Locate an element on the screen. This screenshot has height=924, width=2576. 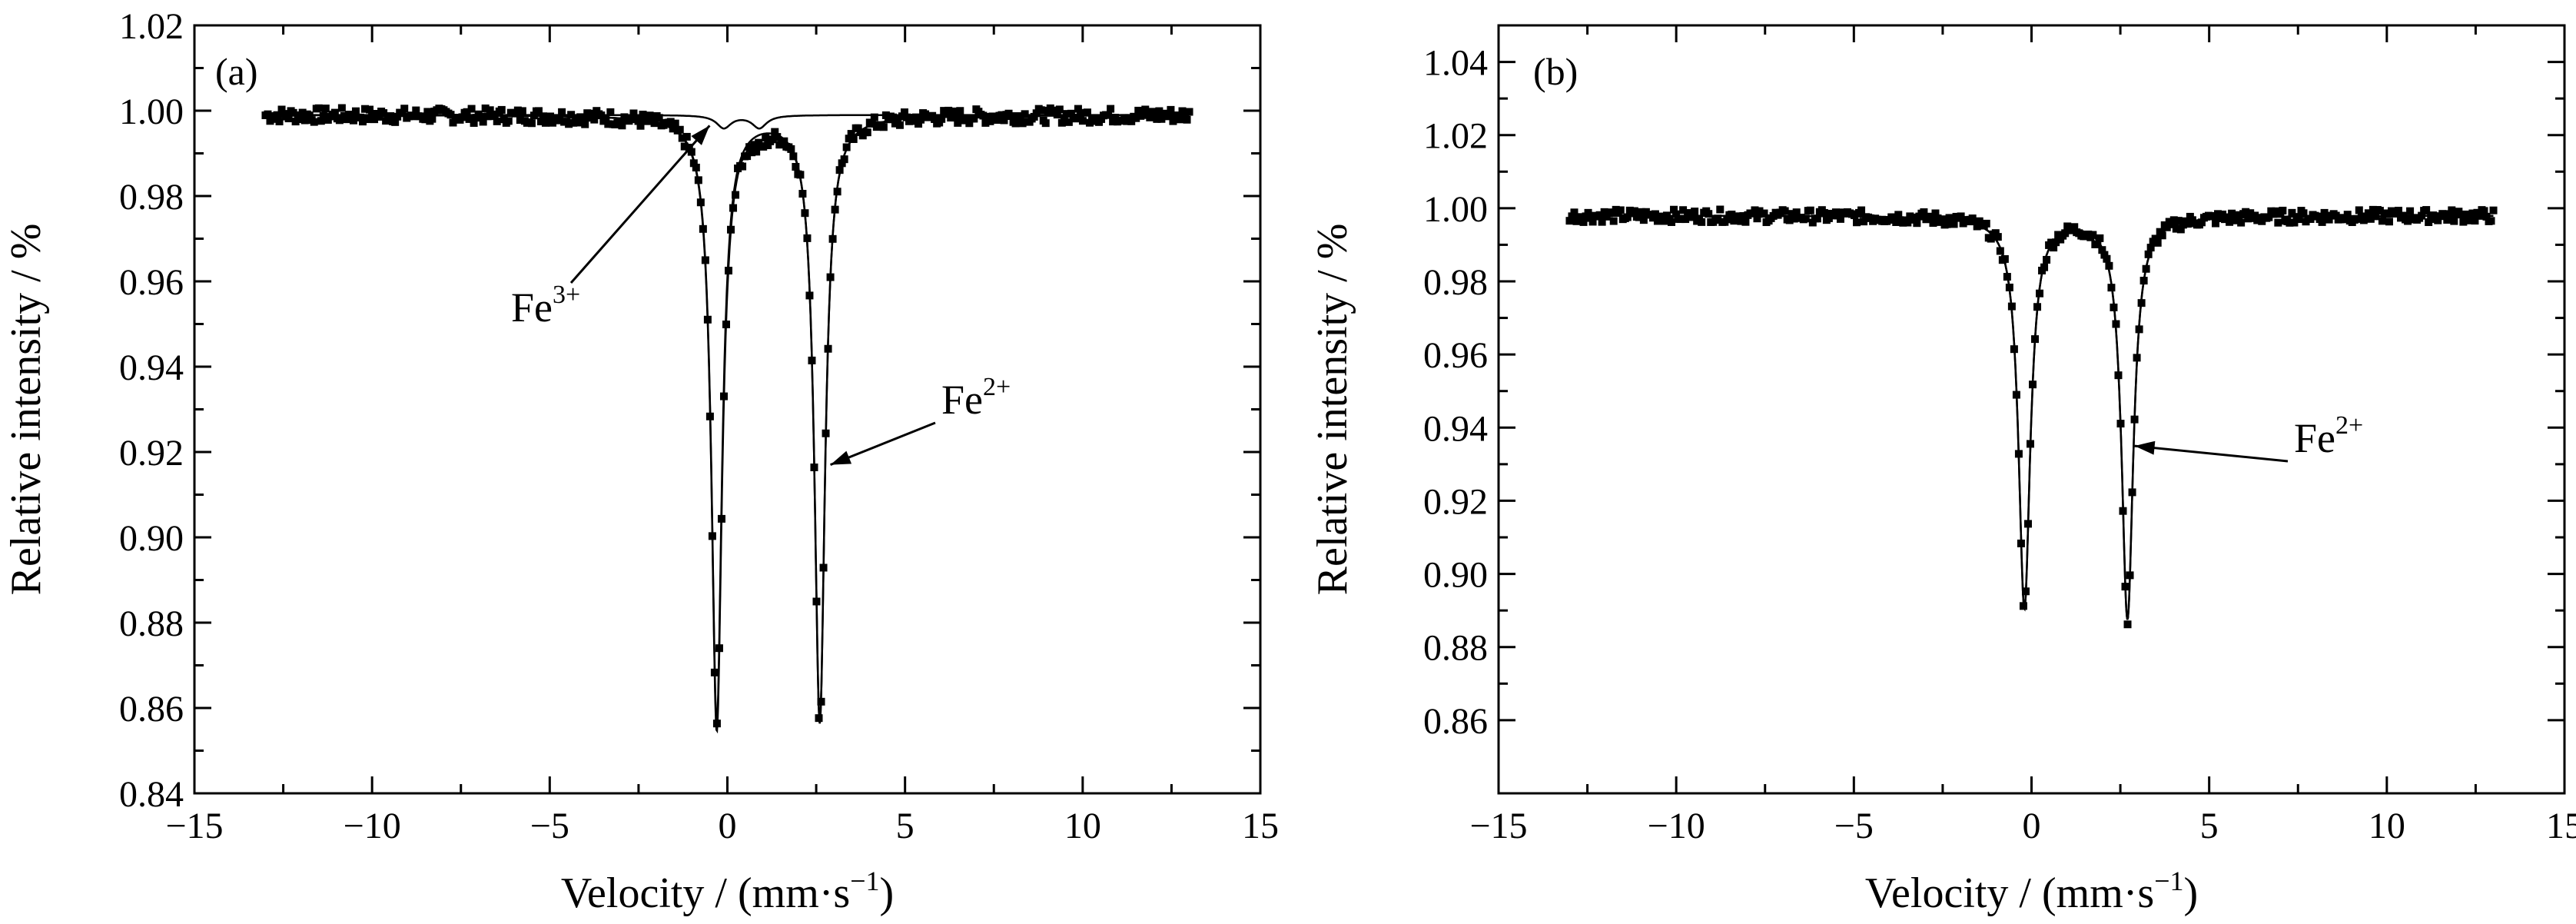
annotation-arrow-head is located at coordinates (2145, 447).